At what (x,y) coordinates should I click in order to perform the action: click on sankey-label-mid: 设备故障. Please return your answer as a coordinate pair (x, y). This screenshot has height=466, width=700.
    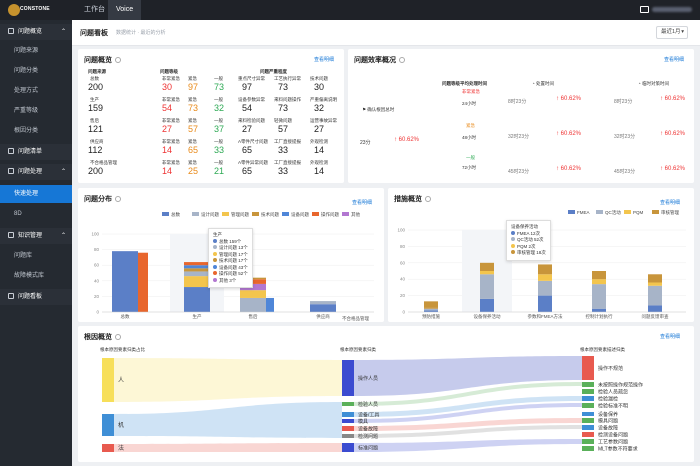
    Looking at the image, I should click on (368, 429).